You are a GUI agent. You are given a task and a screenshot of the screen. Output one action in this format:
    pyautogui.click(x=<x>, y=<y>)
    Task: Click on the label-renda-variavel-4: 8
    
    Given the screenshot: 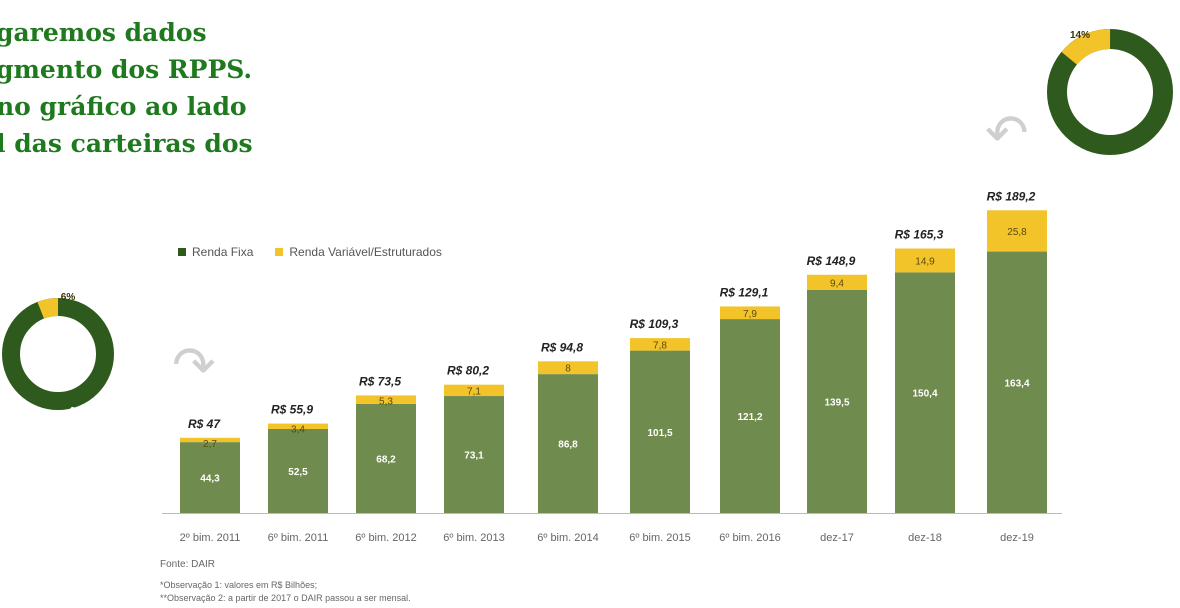 What is the action you would take?
    pyautogui.click(x=568, y=369)
    